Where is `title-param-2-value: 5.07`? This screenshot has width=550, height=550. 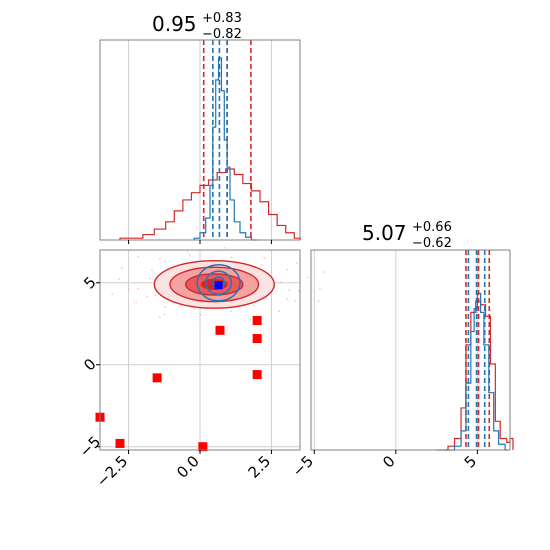
title-param-2-value: 5.07 is located at coordinates (384, 233).